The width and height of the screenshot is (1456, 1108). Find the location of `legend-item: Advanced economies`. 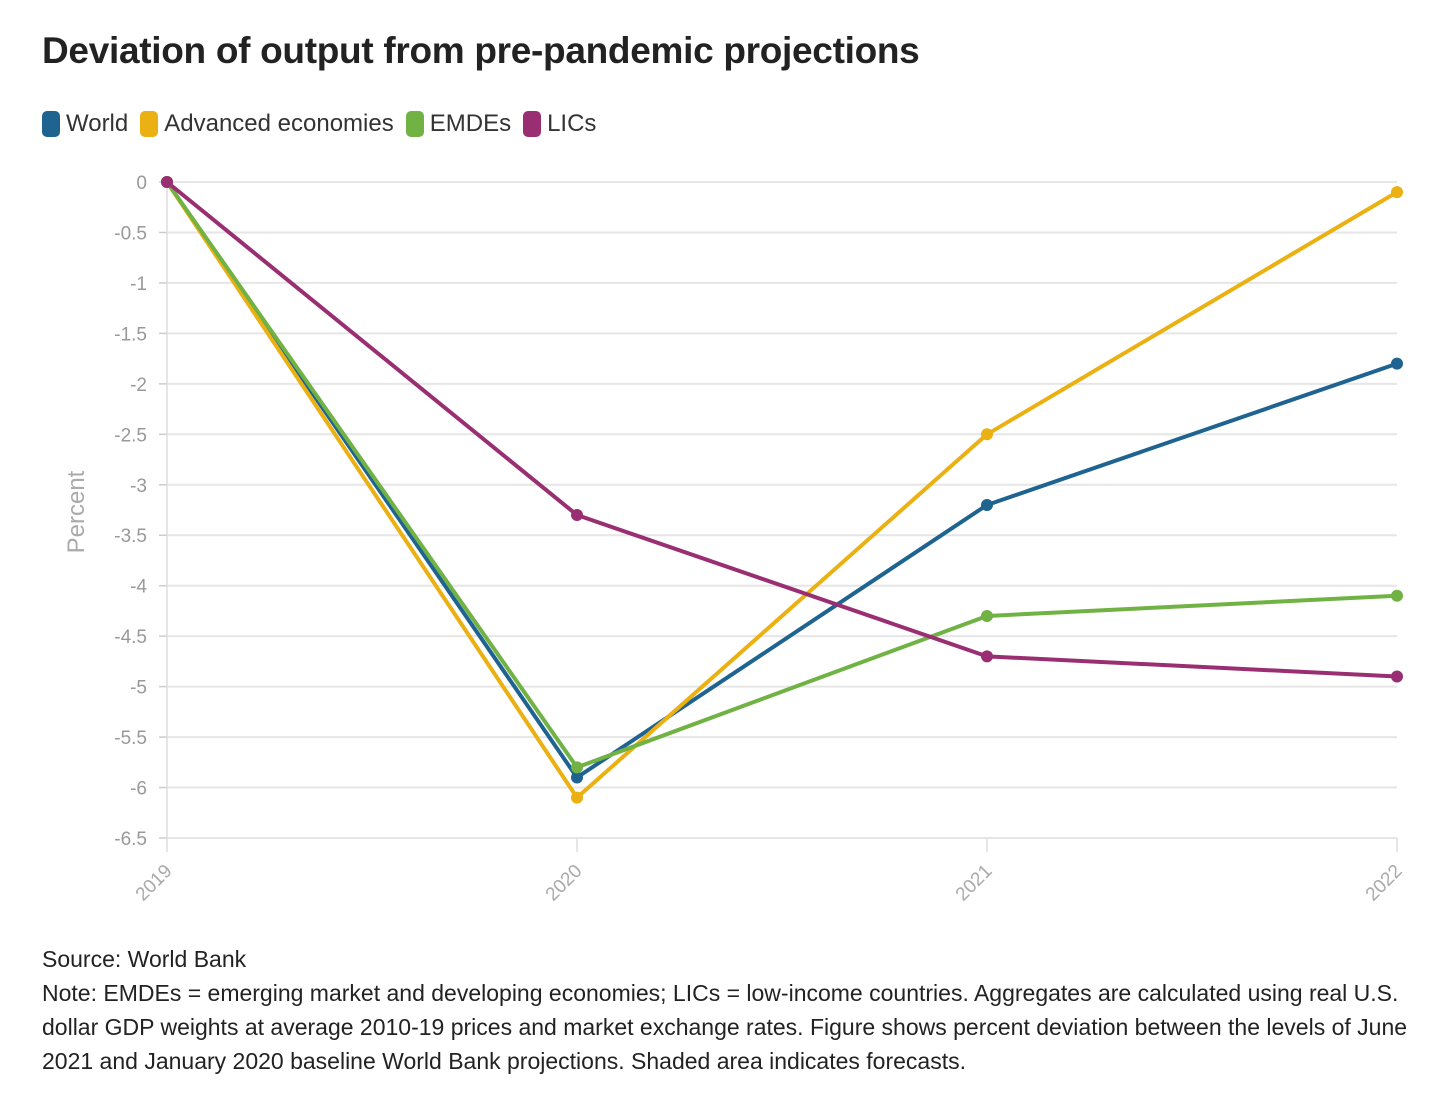

legend-item: Advanced economies is located at coordinates (267, 124).